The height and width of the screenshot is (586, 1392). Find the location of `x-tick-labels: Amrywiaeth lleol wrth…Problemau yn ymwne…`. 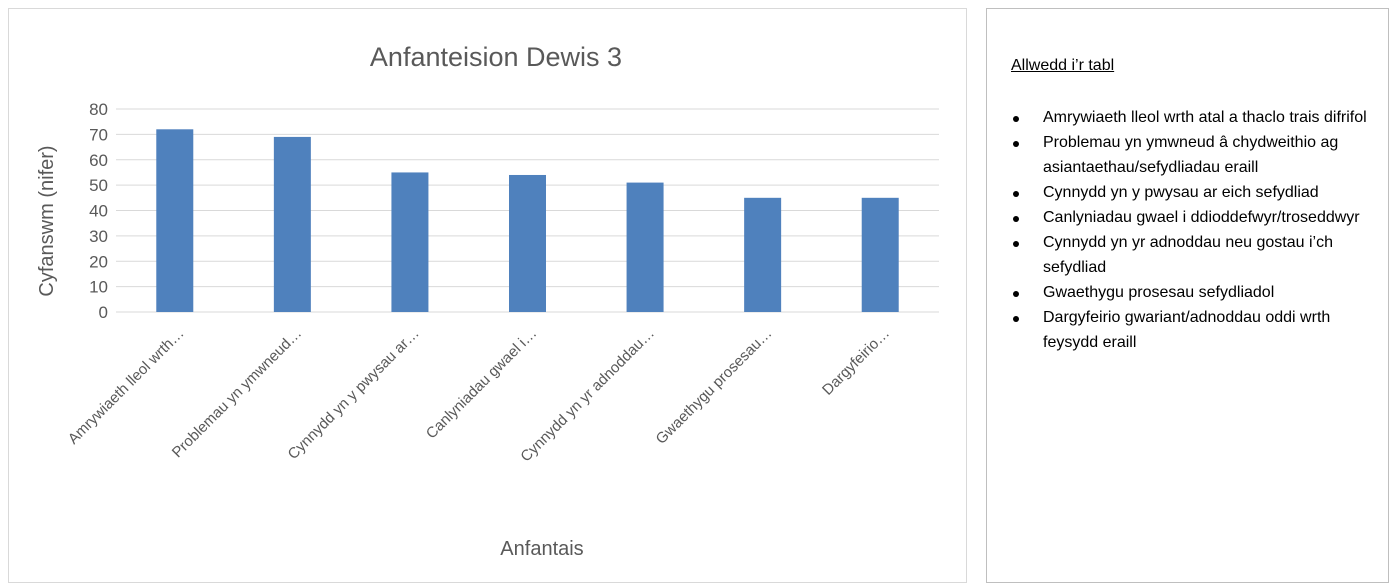

x-tick-labels: Amrywiaeth lleol wrth…Problemau yn ymwne… is located at coordinates (479, 395).